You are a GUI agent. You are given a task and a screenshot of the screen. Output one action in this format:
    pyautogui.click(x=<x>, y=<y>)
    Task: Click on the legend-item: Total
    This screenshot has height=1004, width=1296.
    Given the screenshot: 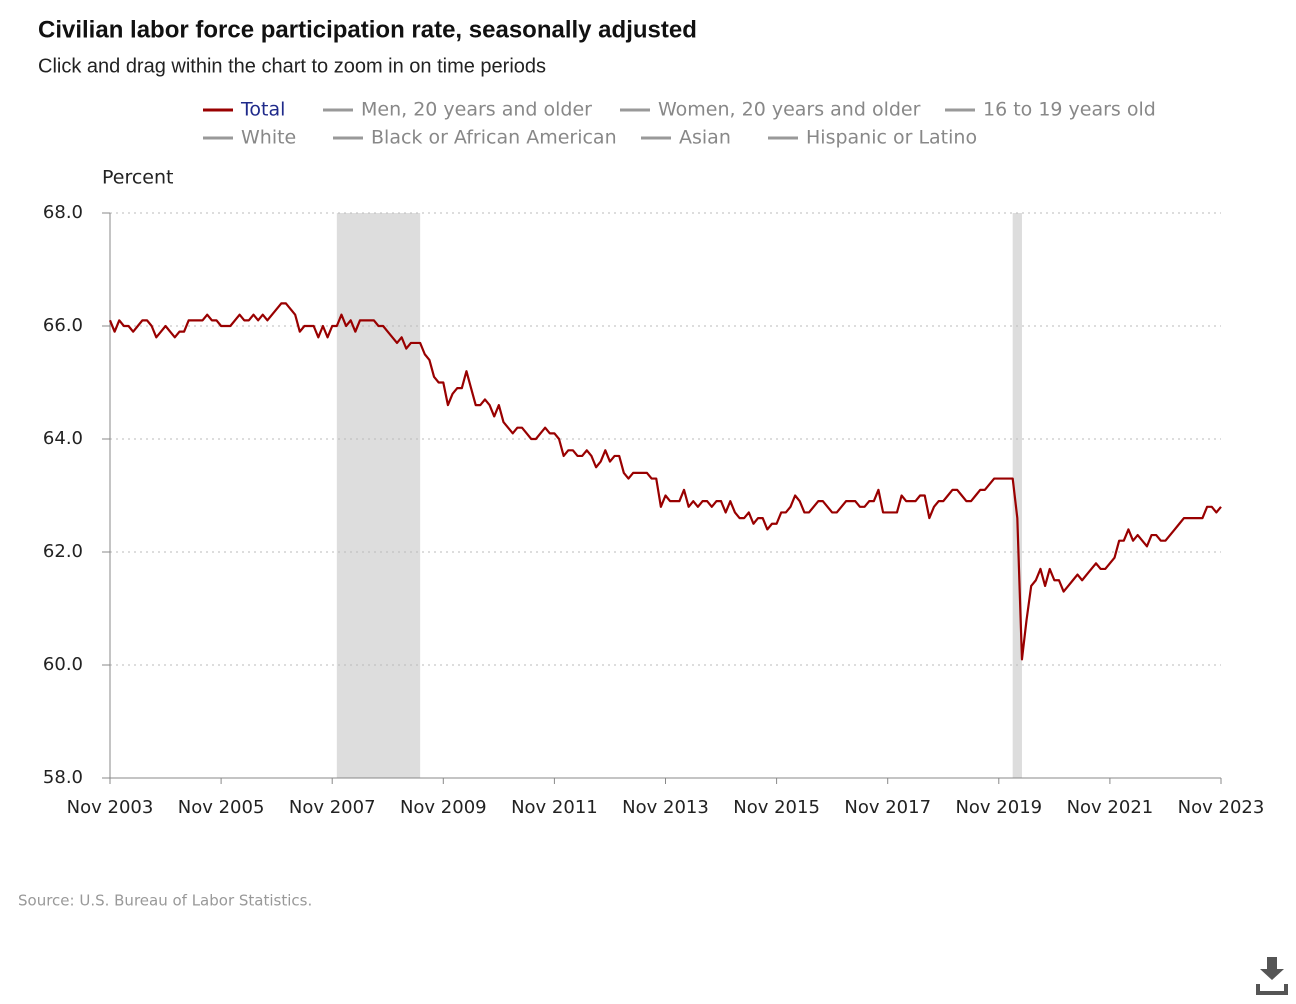 What is the action you would take?
    pyautogui.click(x=244, y=110)
    